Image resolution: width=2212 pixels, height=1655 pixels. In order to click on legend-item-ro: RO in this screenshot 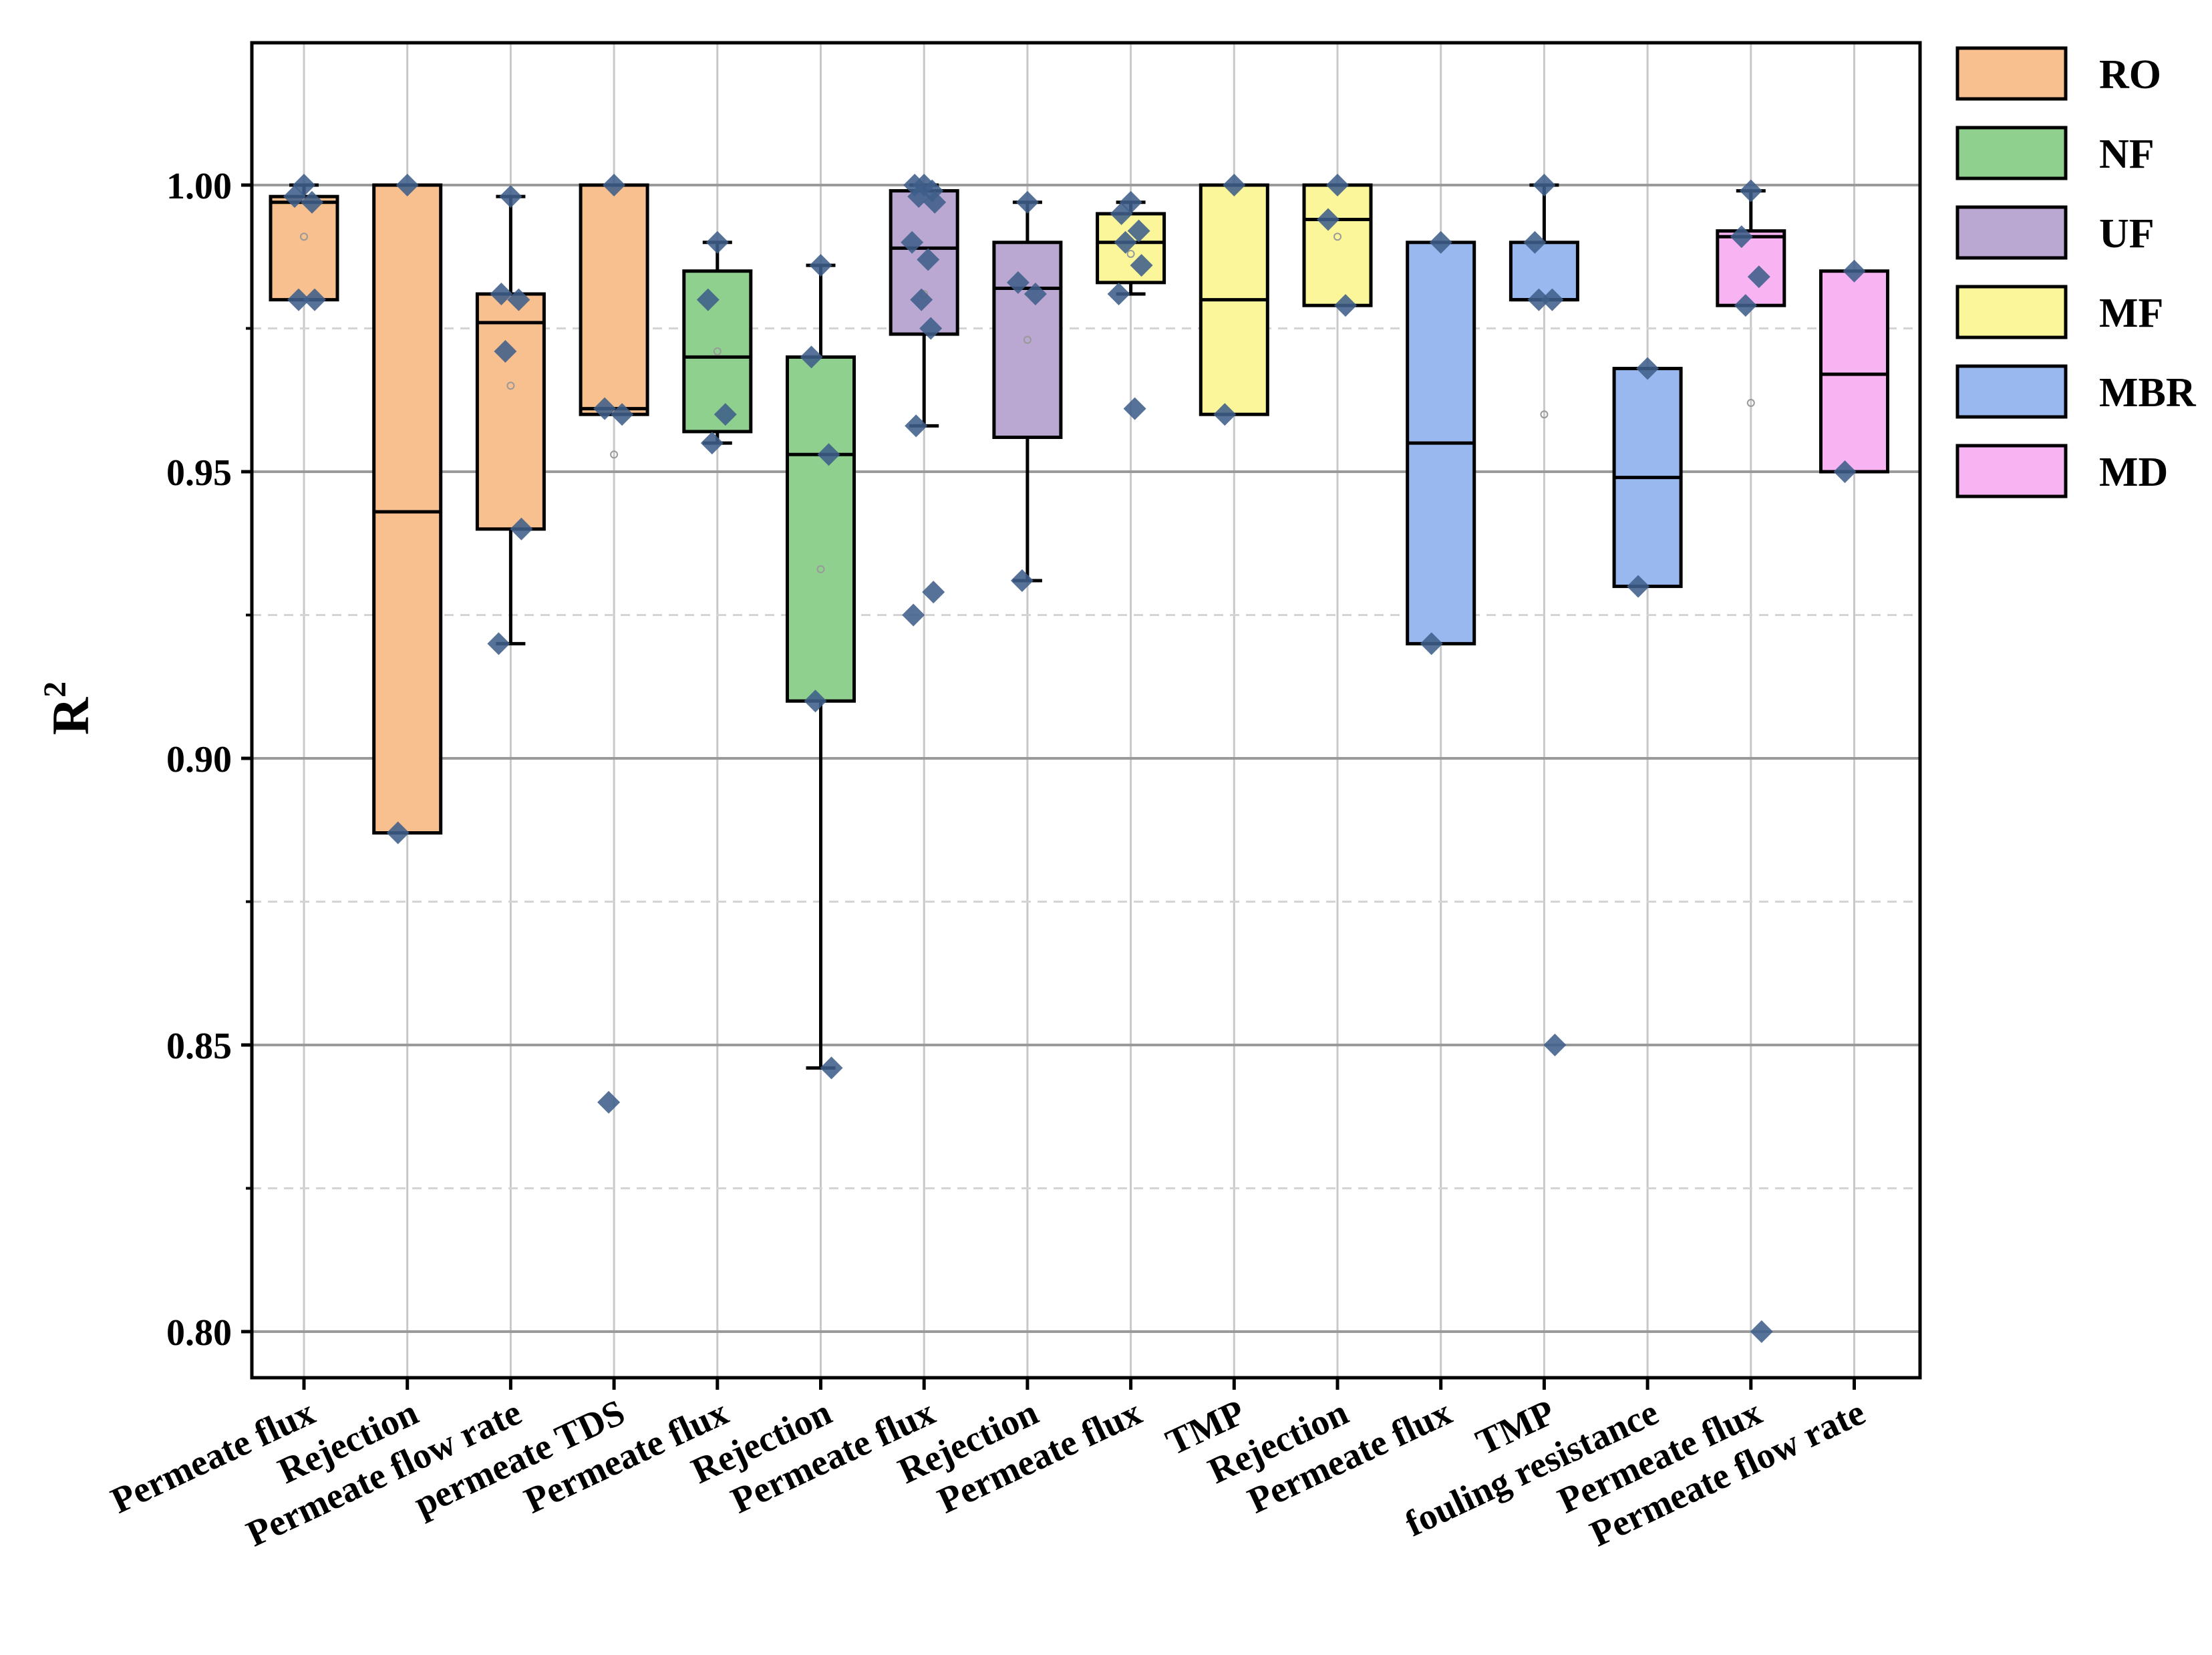, I will do `click(2058, 73)`.